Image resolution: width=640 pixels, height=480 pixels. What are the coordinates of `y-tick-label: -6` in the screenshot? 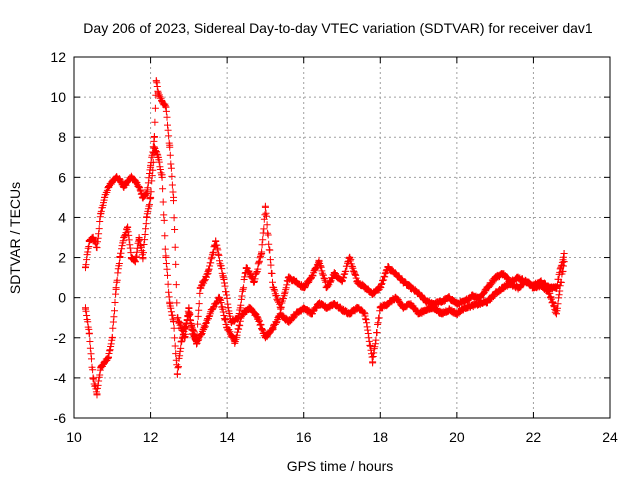 It's located at (60, 418).